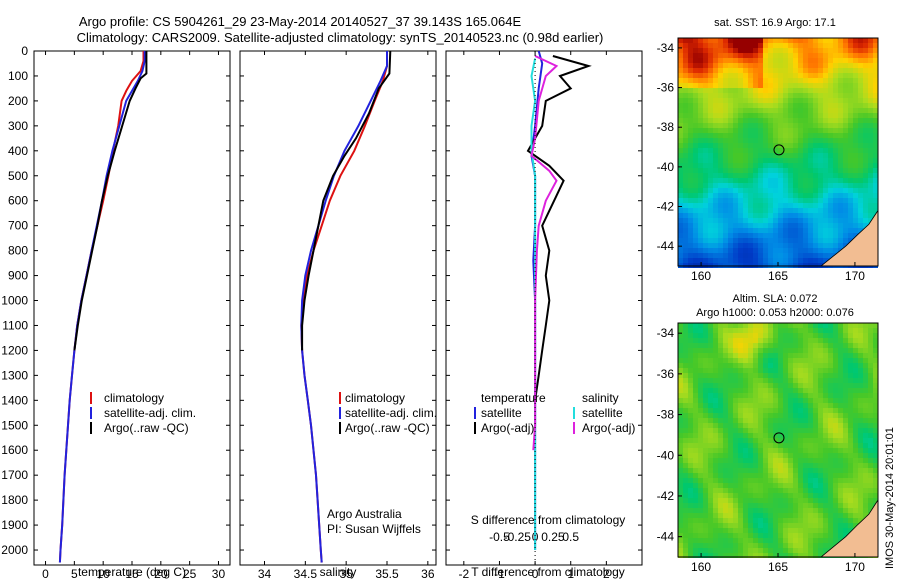 The image size is (900, 580). I want to click on difference-xlabel: T difference from climatology, so click(548, 572).